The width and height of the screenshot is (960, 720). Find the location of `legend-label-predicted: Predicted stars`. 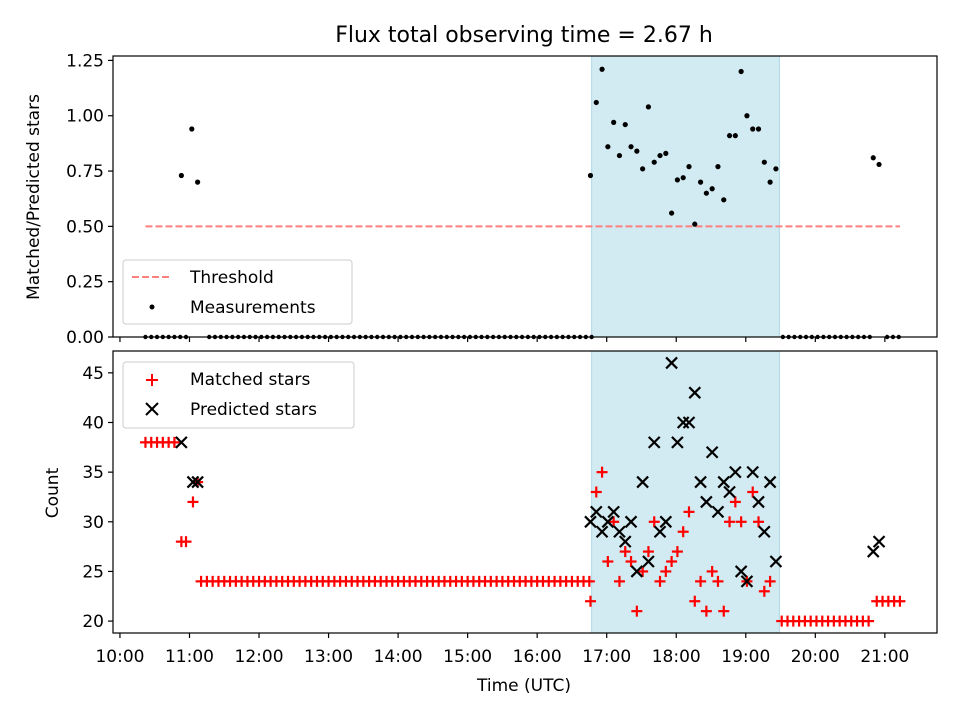

legend-label-predicted: Predicted stars is located at coordinates (253, 410).